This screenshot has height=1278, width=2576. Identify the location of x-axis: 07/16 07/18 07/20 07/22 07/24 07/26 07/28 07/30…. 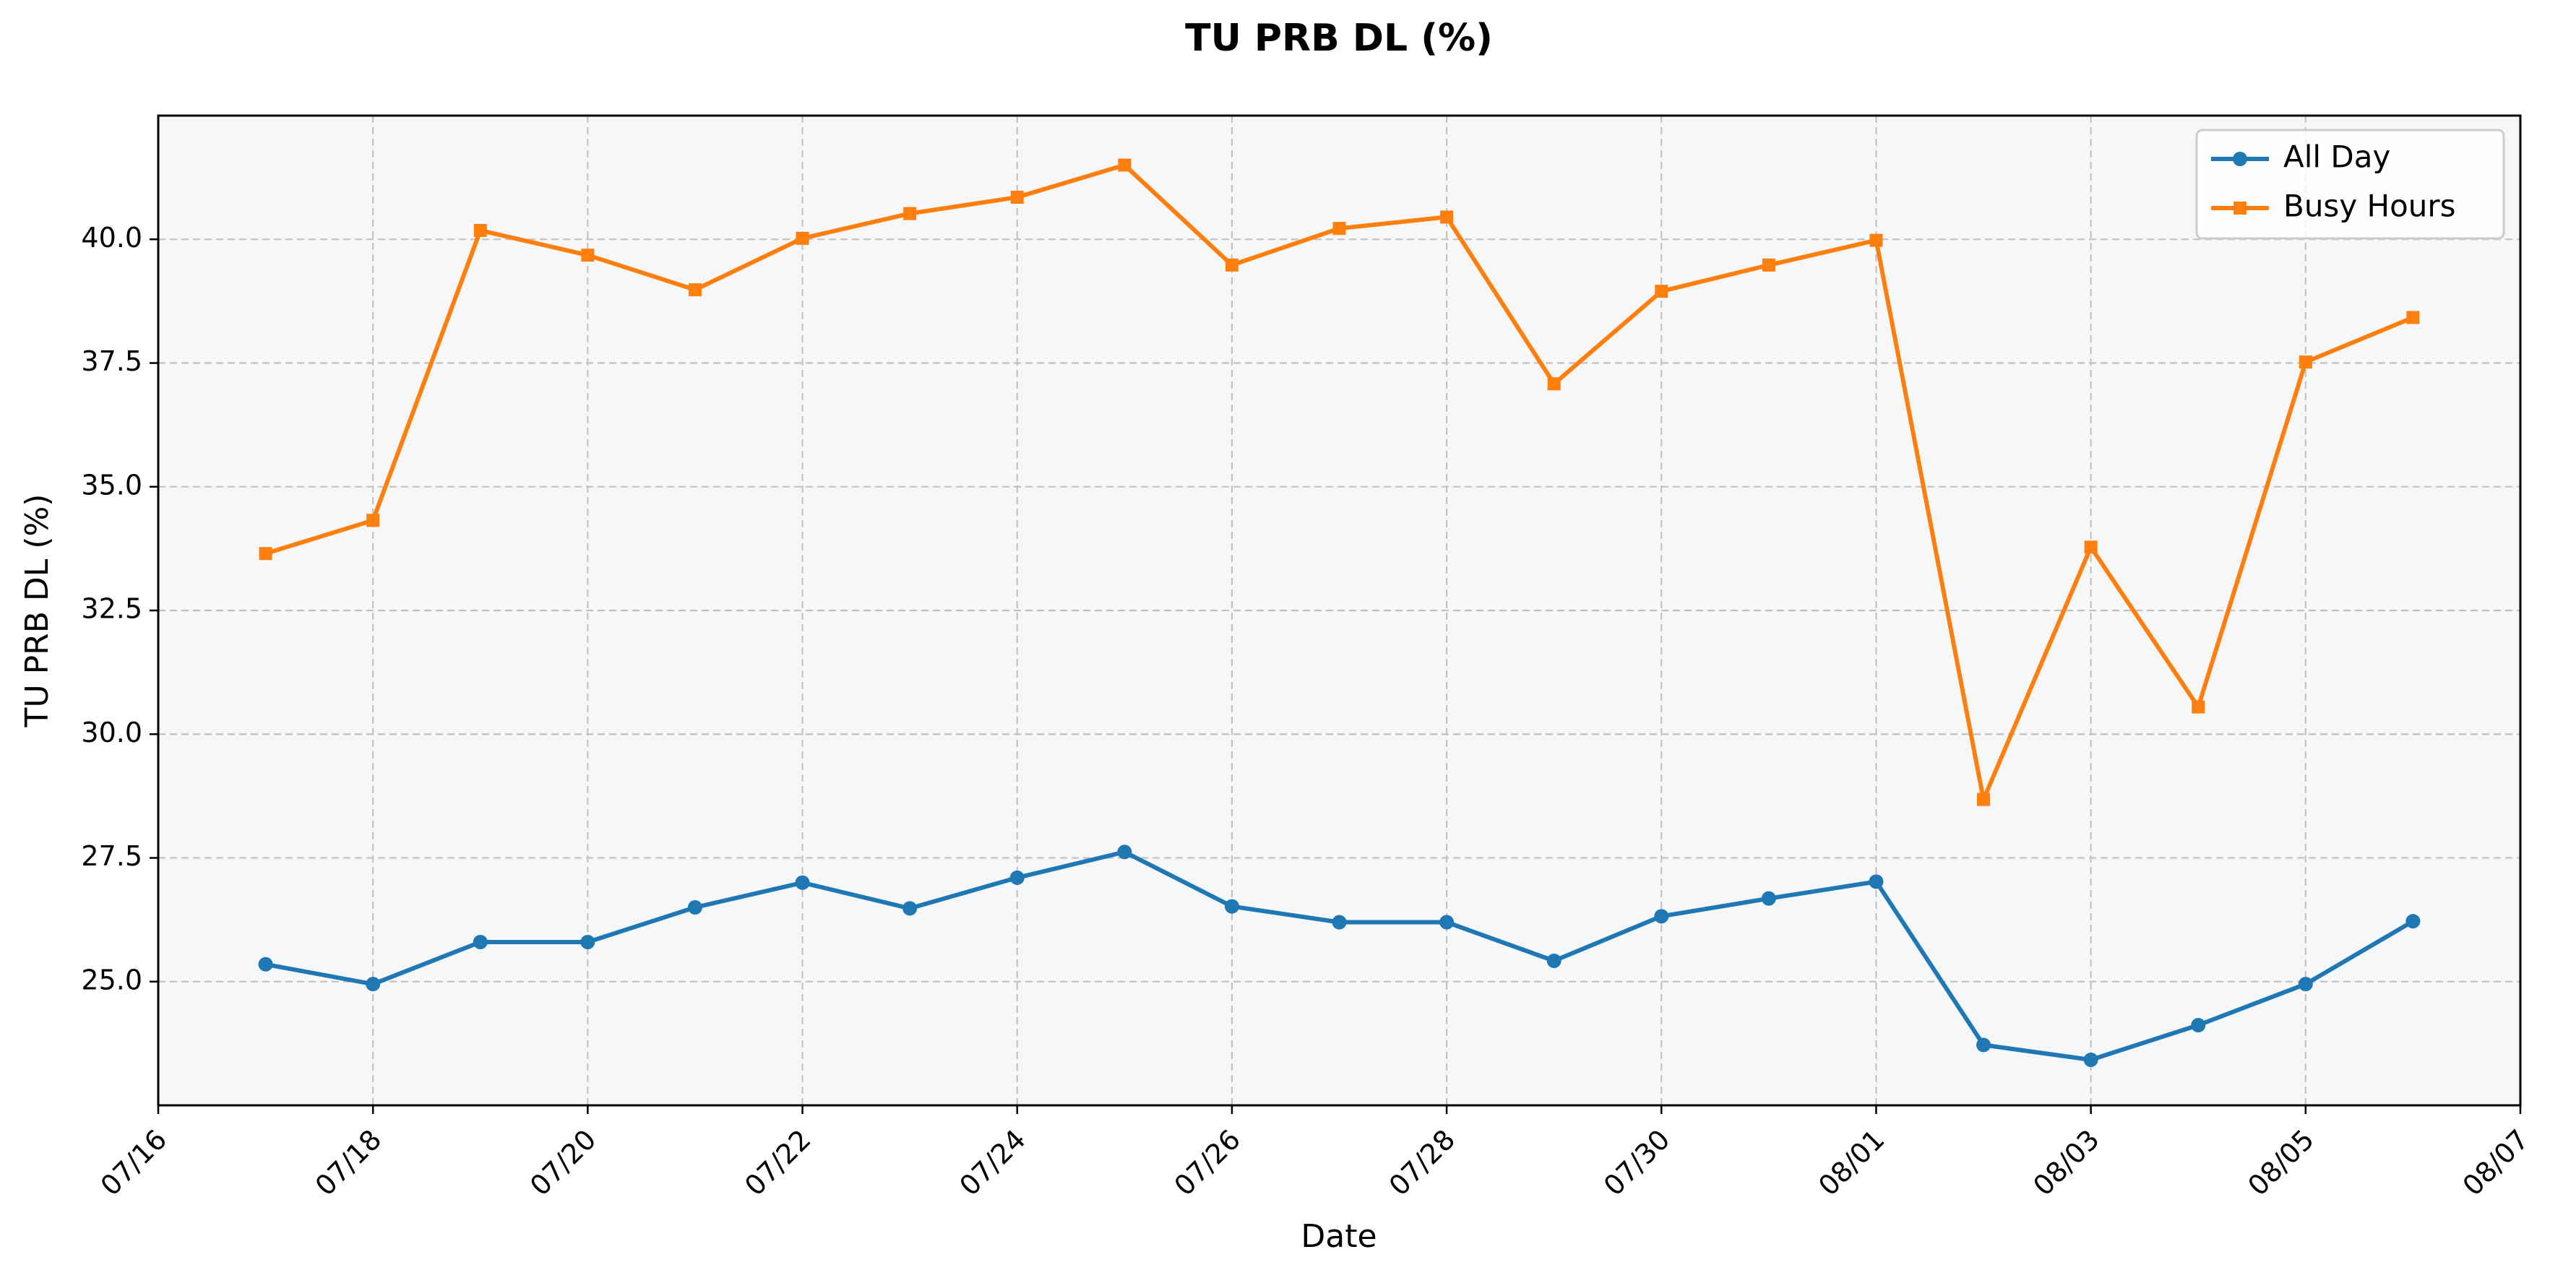
(1315, 1153).